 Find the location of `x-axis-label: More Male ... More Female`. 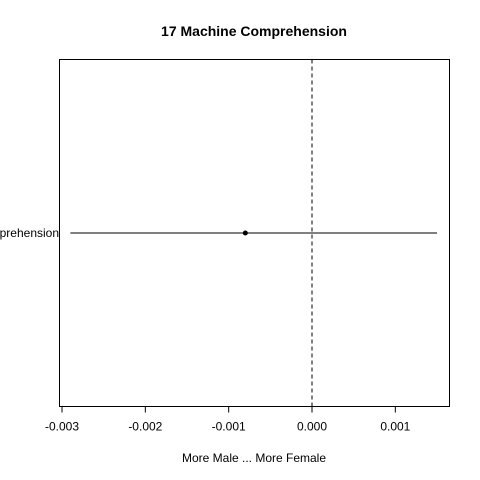

x-axis-label: More Male ... More Female is located at coordinates (254, 458).